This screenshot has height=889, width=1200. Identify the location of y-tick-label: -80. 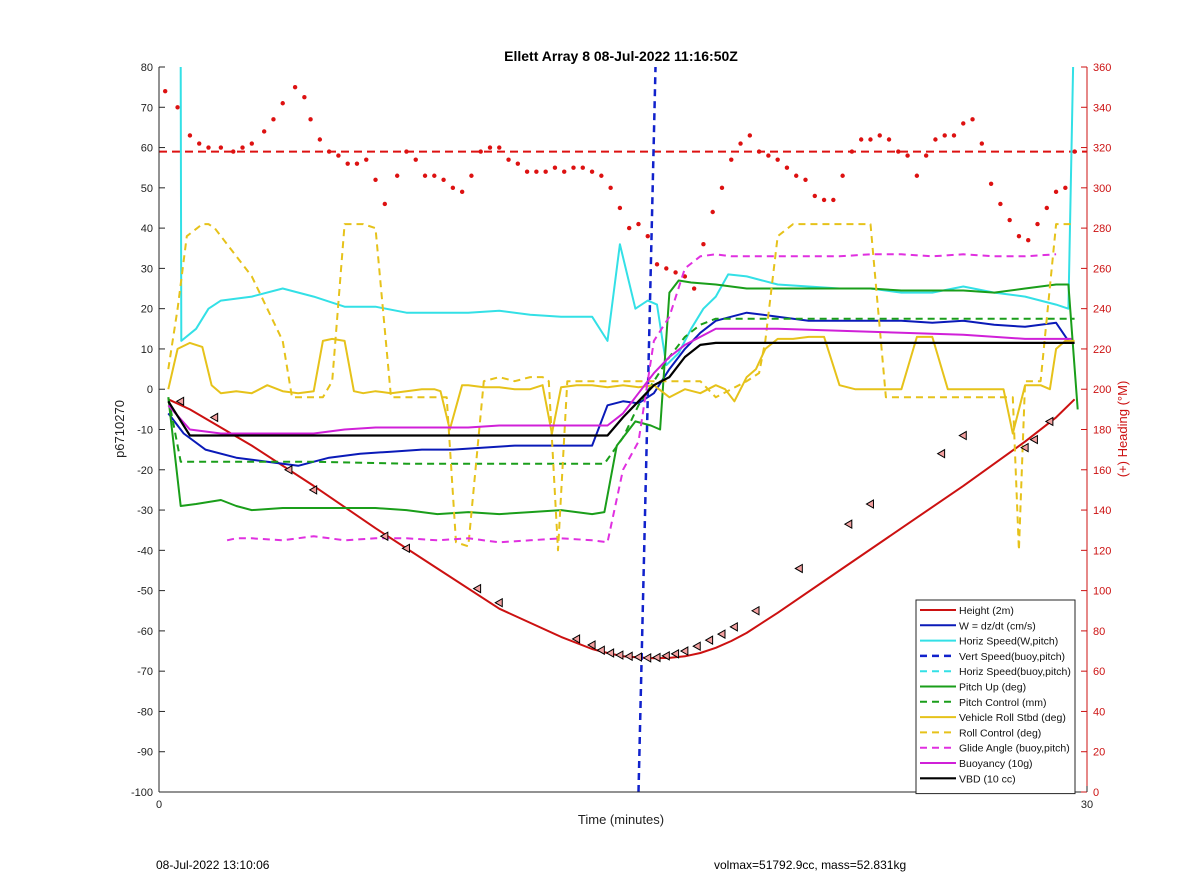
(145, 712).